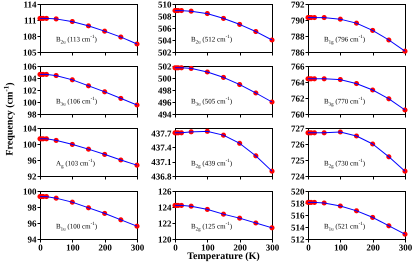 Image resolution: width=415 pixels, height=266 pixels. I want to click on y-tick-label: 500, so click(165, 79).